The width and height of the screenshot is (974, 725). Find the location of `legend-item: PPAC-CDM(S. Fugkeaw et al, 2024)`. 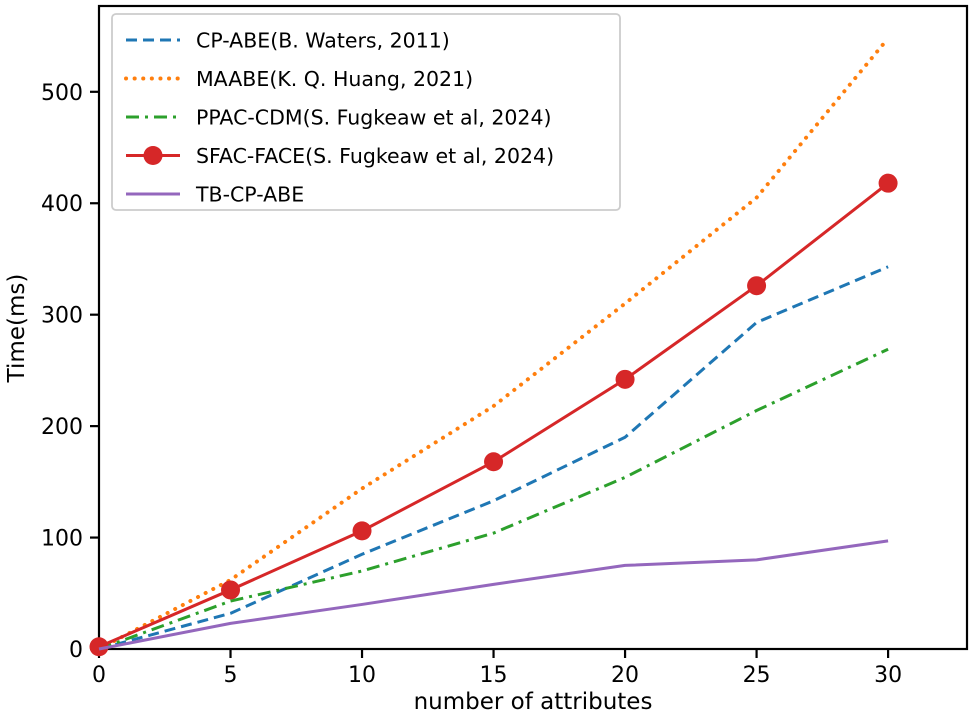

legend-item: PPAC-CDM(S. Fugkeaw et al, 2024) is located at coordinates (339, 118).